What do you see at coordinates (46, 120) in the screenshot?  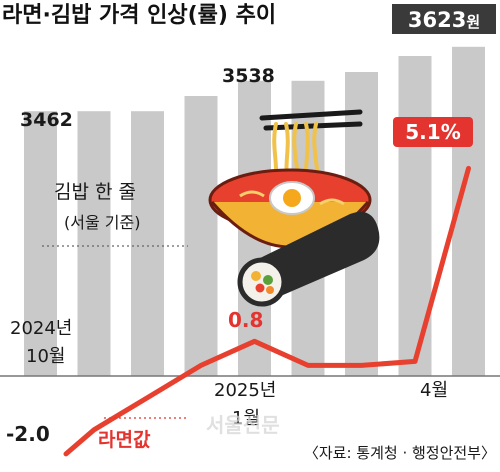 I see `bar-value-label-0: 3462` at bounding box center [46, 120].